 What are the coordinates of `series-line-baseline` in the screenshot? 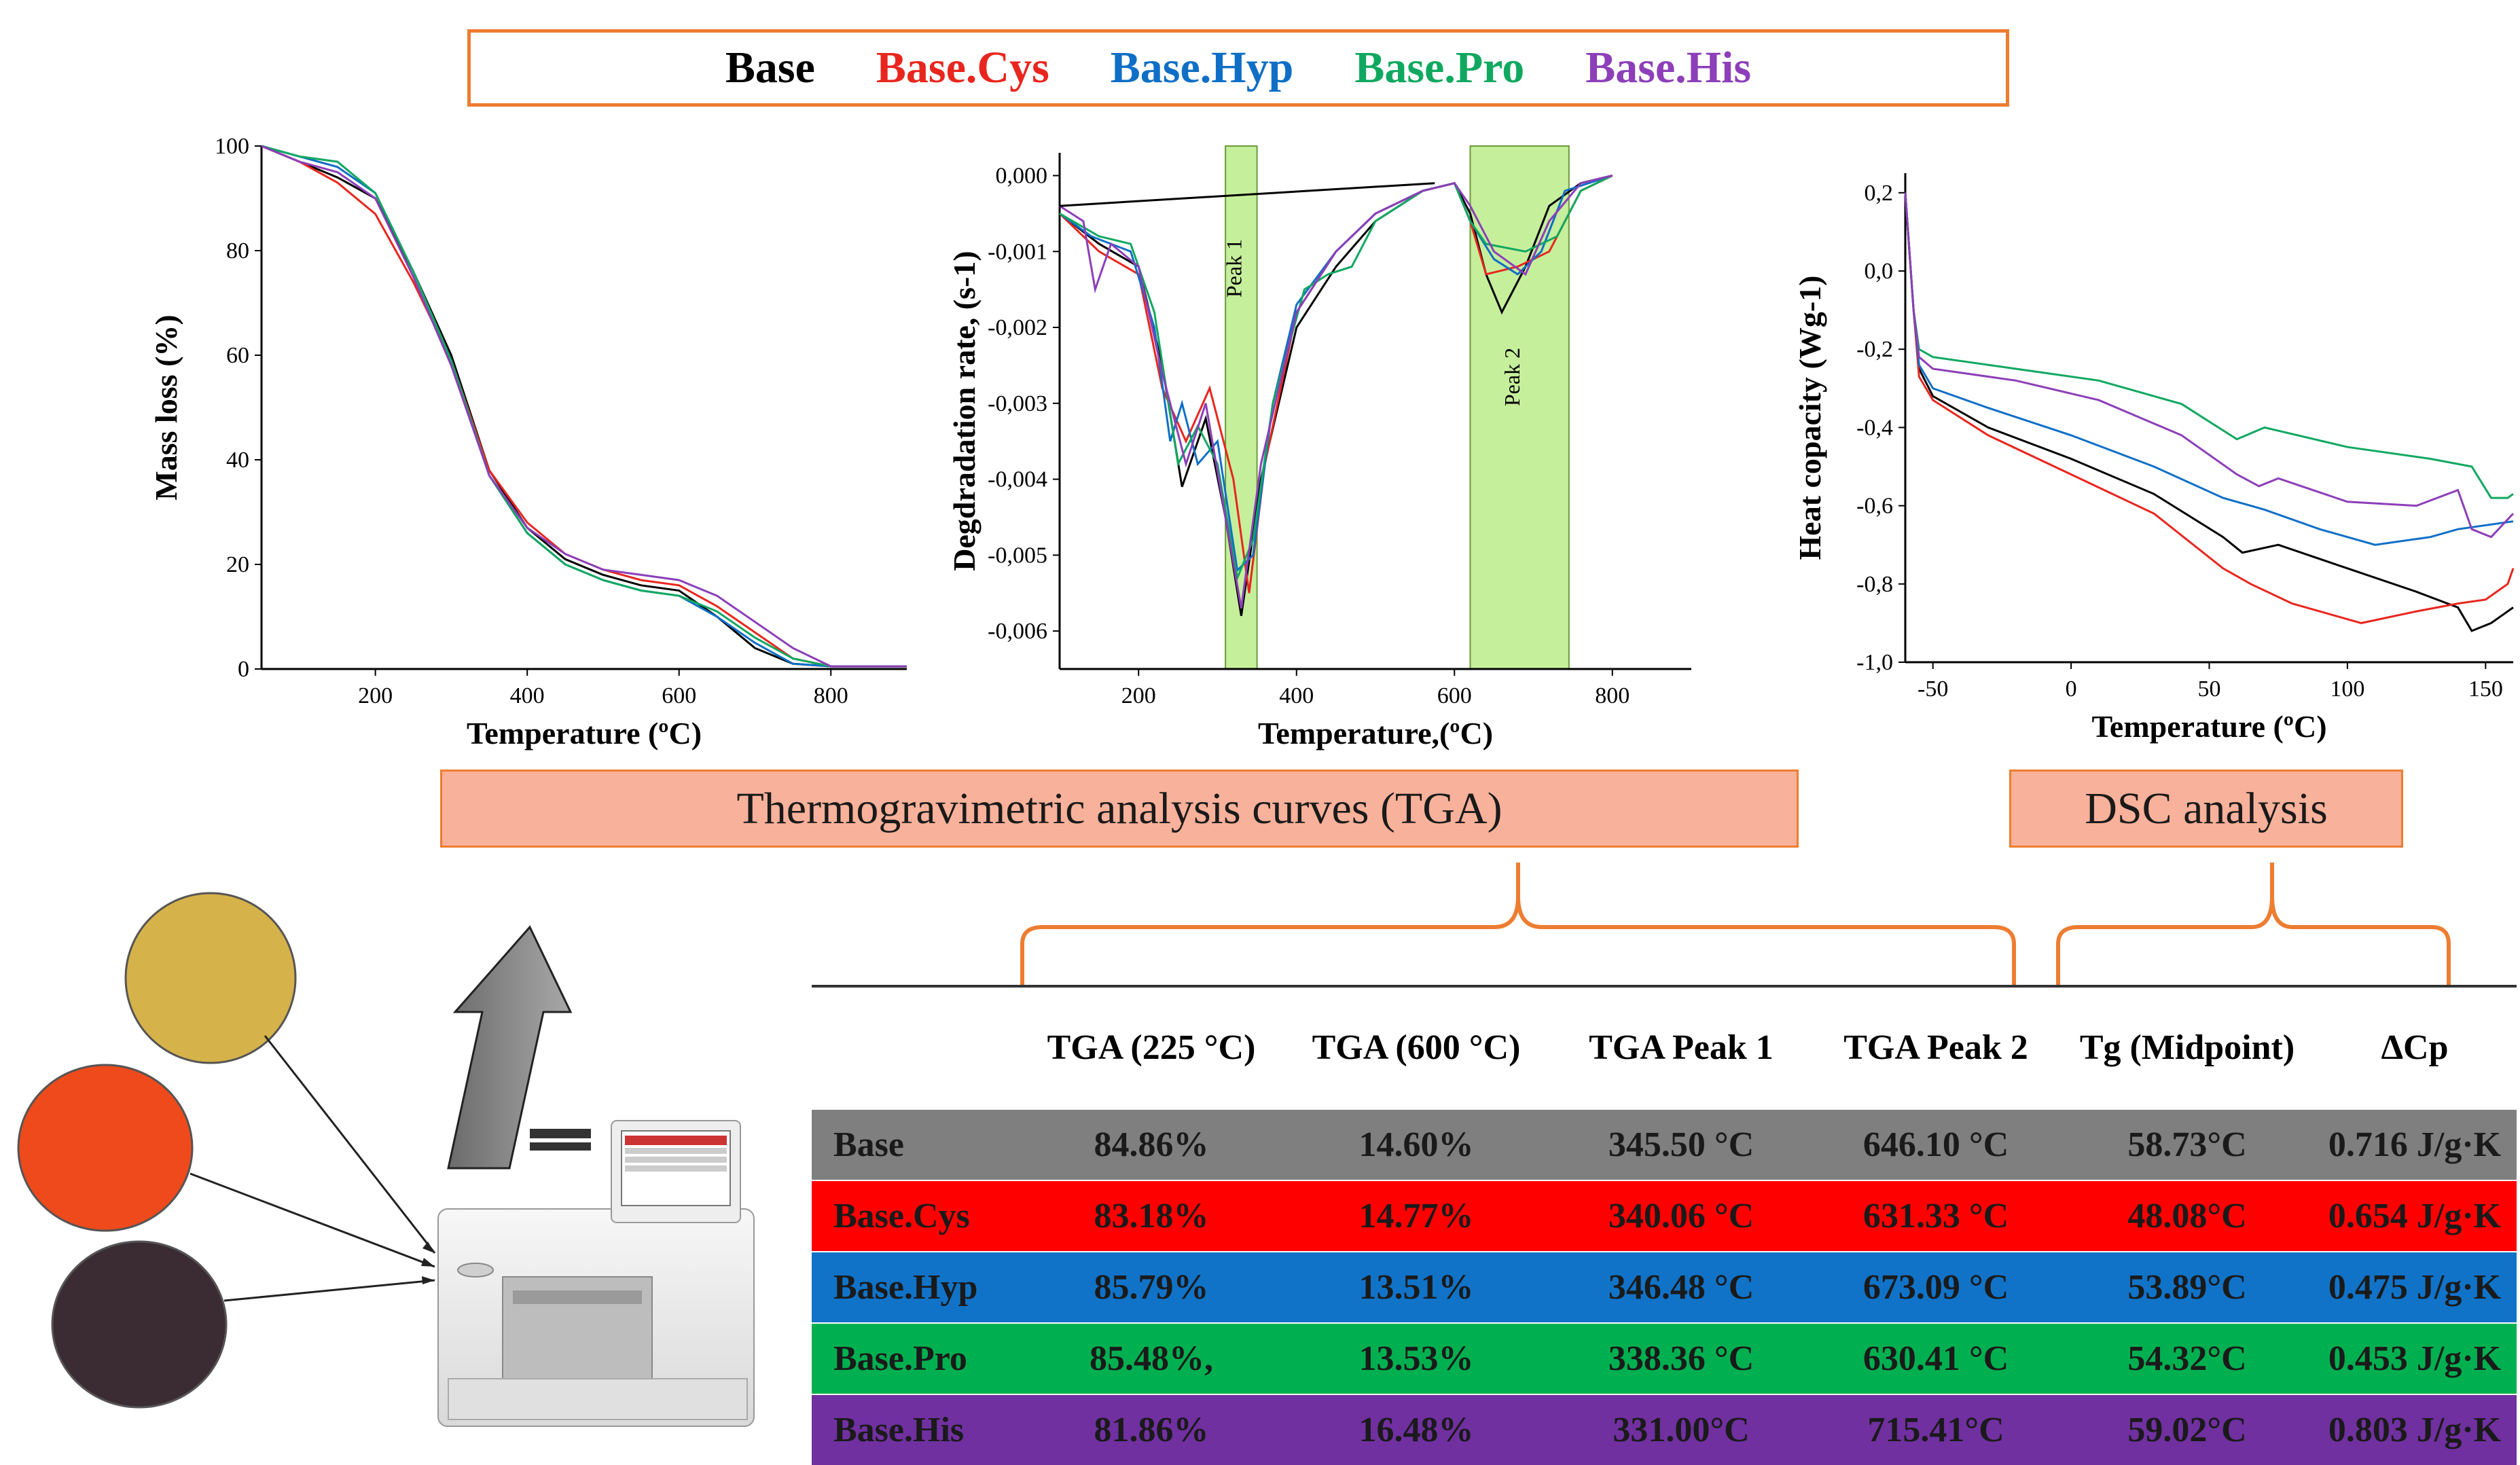 It's located at (1247, 194).